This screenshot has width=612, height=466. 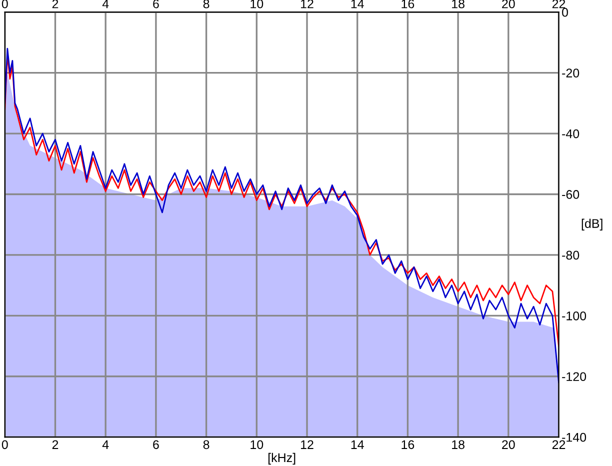 I want to click on x-tick-label: 6, so click(x=156, y=445).